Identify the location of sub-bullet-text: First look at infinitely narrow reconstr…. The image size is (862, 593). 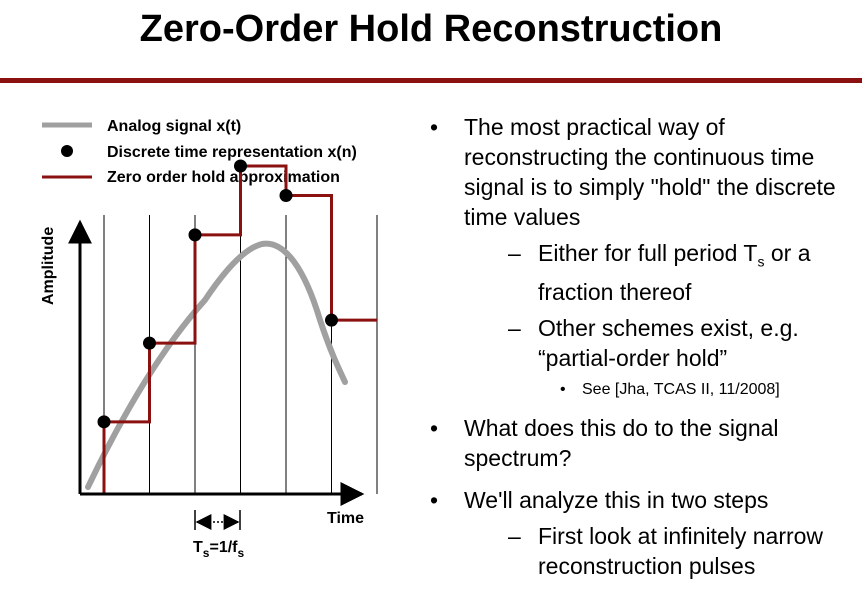
(681, 550).